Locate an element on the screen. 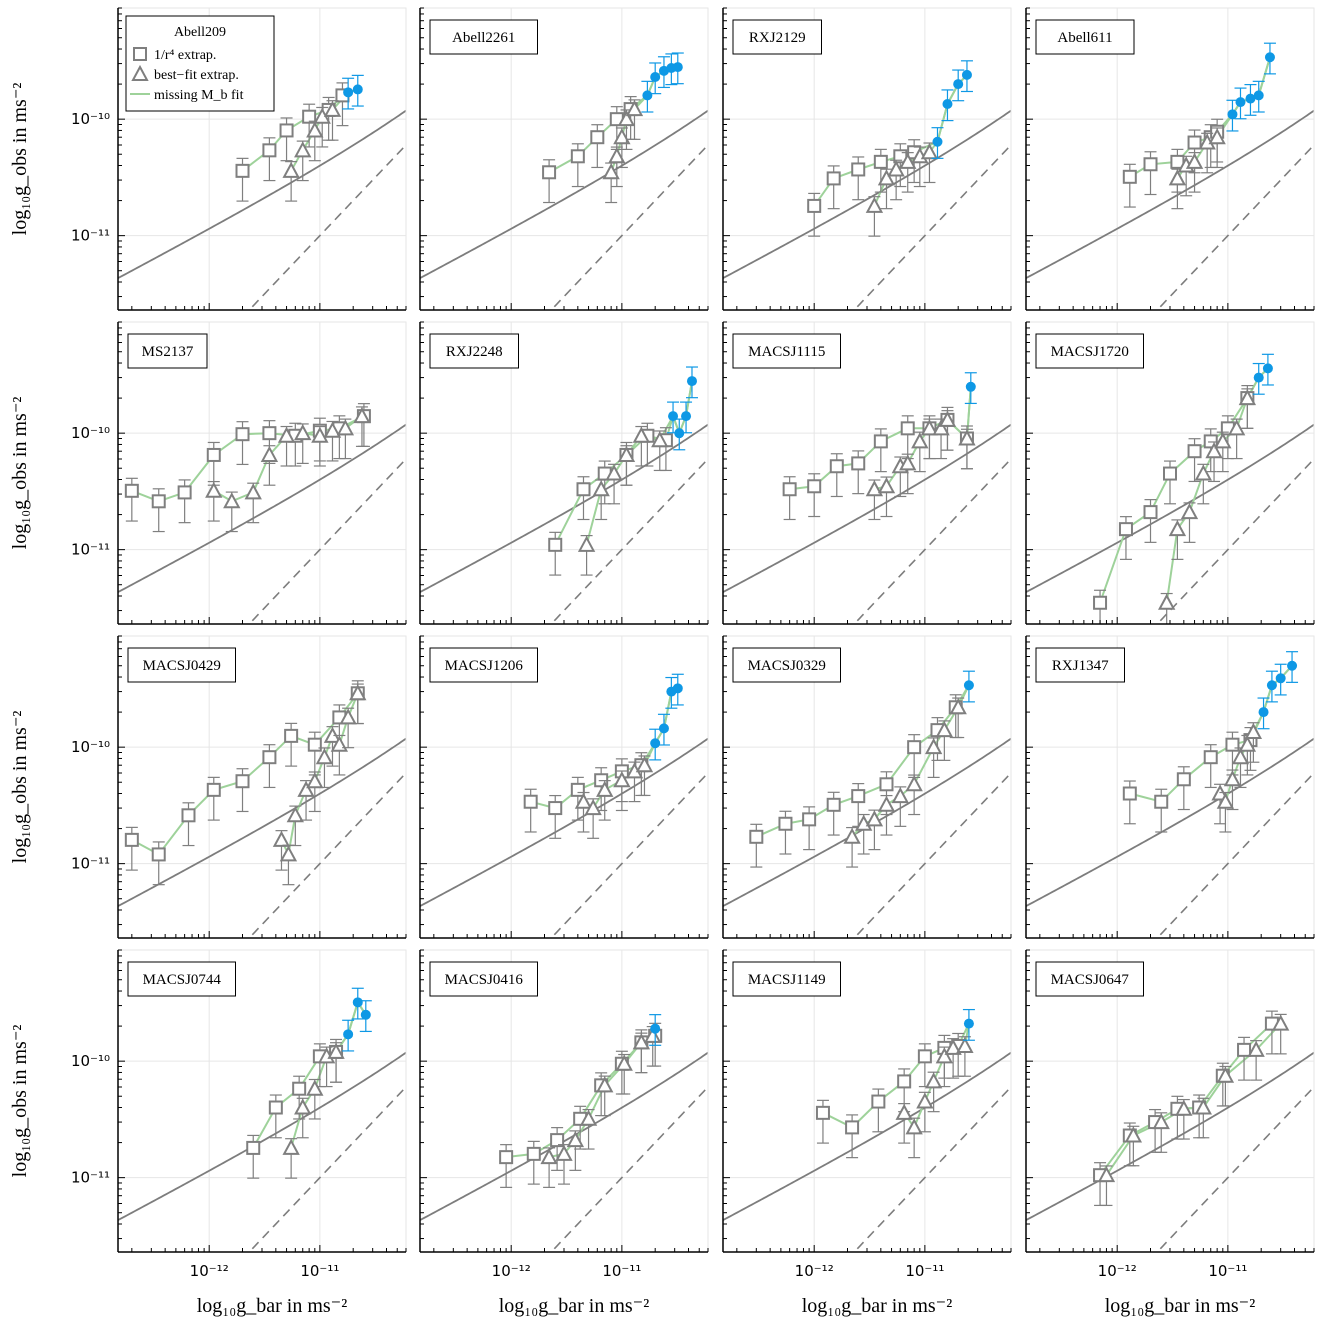 The width and height of the screenshot is (1329, 1329). panel-abell2261: Abell2261 is located at coordinates (564, 159).